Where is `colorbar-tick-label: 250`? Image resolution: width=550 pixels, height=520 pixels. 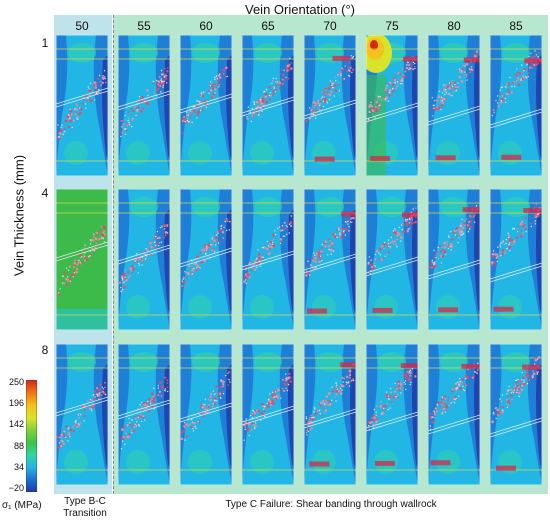 colorbar-tick-label: 250 is located at coordinates (16, 382).